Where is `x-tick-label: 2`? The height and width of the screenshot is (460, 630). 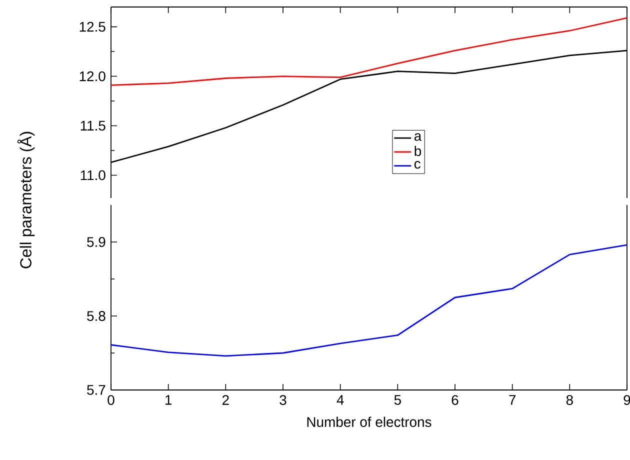 x-tick-label: 2 is located at coordinates (225, 400).